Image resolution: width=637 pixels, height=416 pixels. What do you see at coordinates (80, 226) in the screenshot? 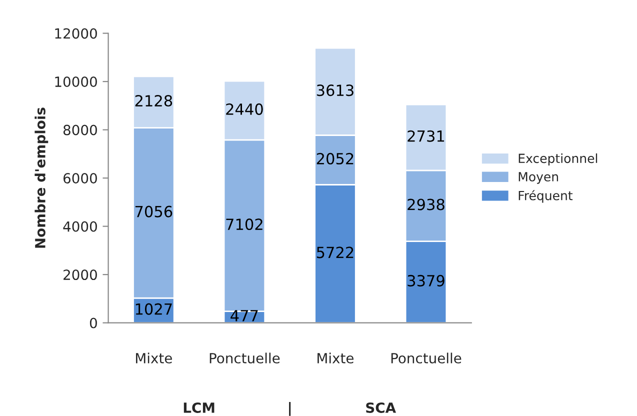
I see `y-tick-label: 4000` at bounding box center [80, 226].